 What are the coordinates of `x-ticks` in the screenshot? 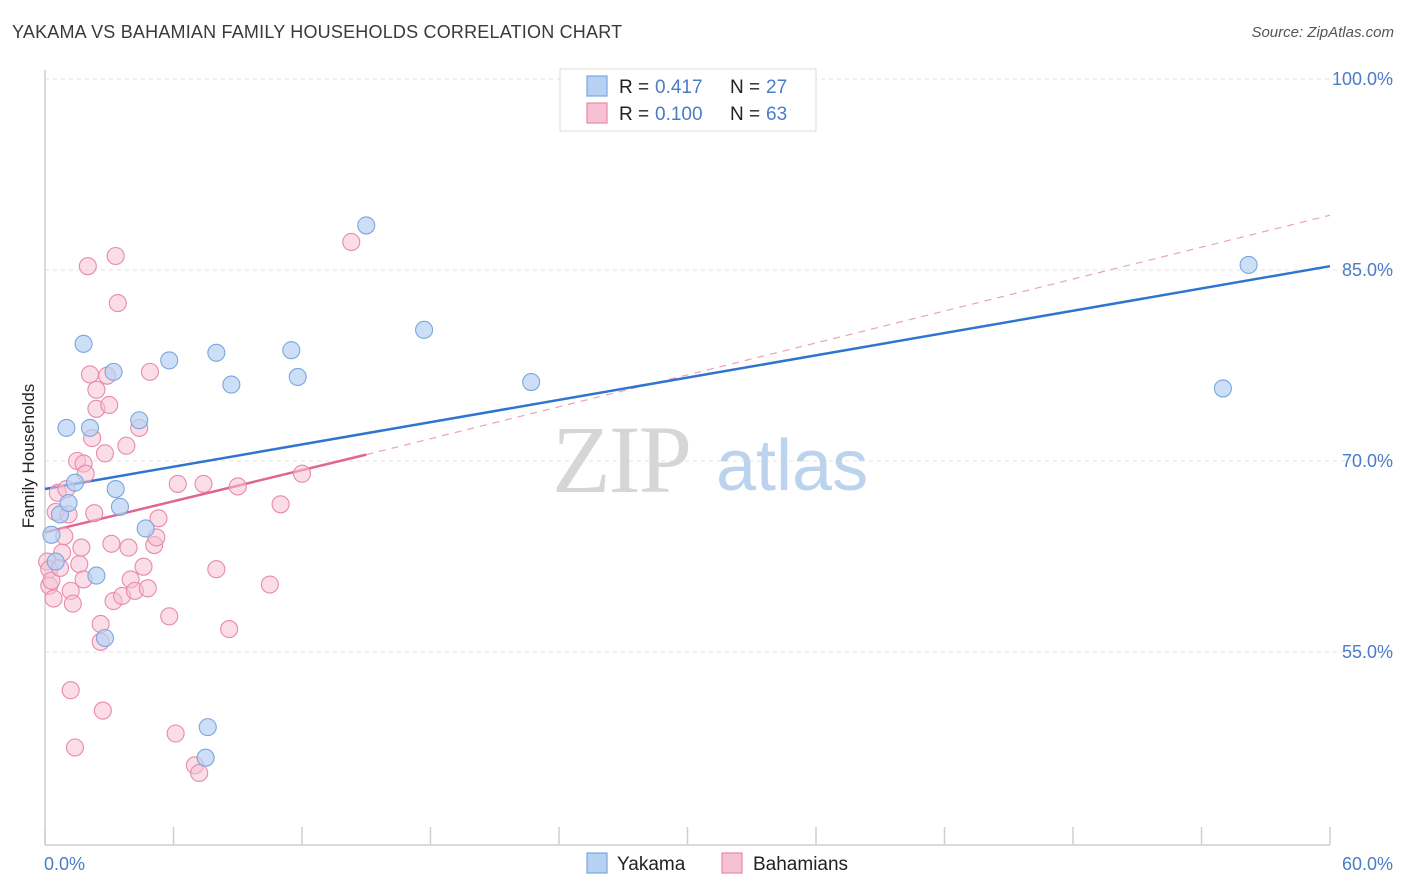 It's located at (687, 836).